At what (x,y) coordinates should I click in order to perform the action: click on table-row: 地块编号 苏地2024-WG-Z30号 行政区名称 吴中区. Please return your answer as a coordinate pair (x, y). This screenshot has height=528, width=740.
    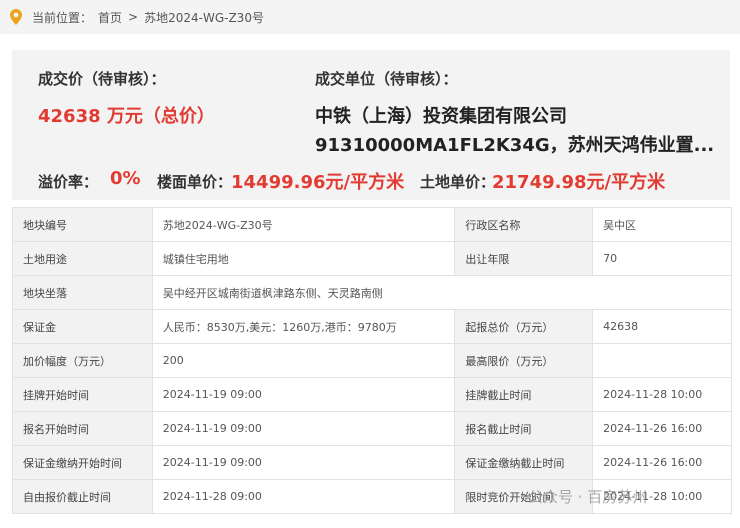
    Looking at the image, I should click on (372, 224).